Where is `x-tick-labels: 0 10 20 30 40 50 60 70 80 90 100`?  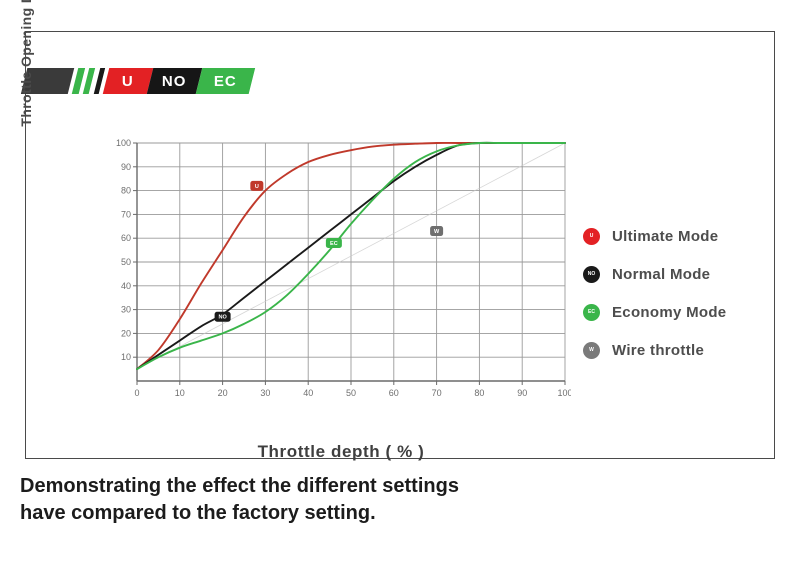 x-tick-labels: 0 10 20 30 40 50 60 70 80 90 100 is located at coordinates (352, 393).